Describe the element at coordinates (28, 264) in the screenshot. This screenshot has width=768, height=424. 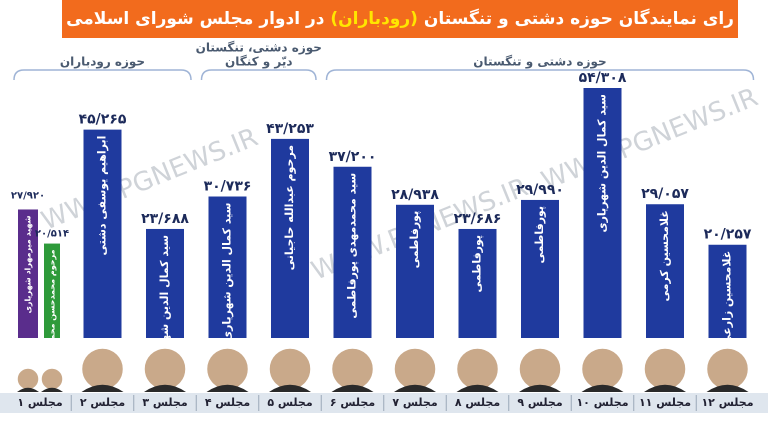
I see `bar-name: شهید میرمهراد شهریاری` at that location.